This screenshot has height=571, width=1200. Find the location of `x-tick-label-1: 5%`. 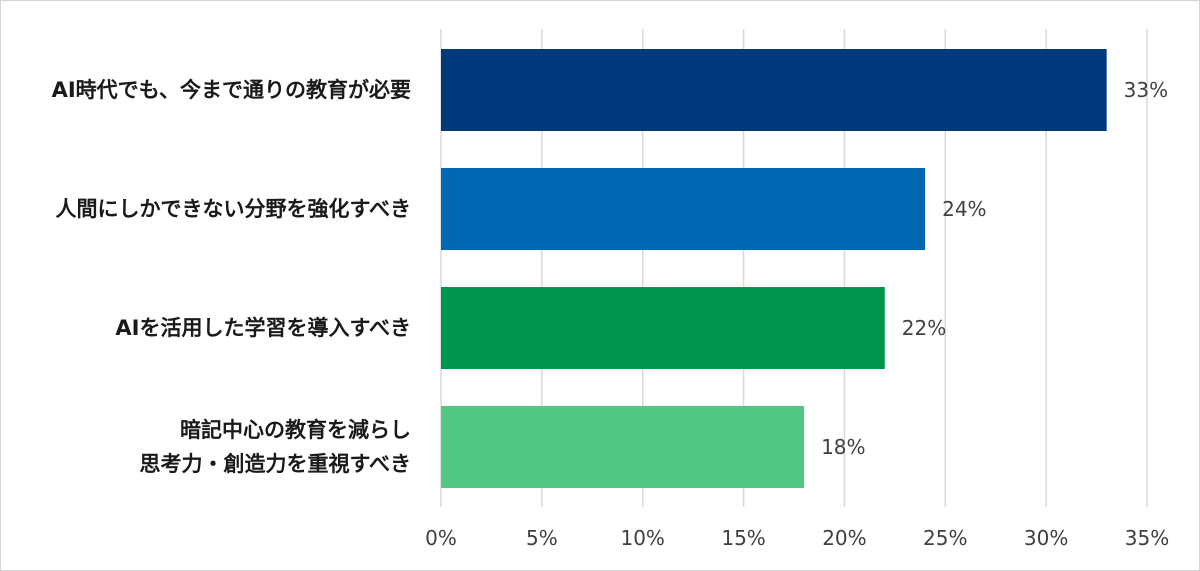

x-tick-label-1: 5% is located at coordinates (542, 538).